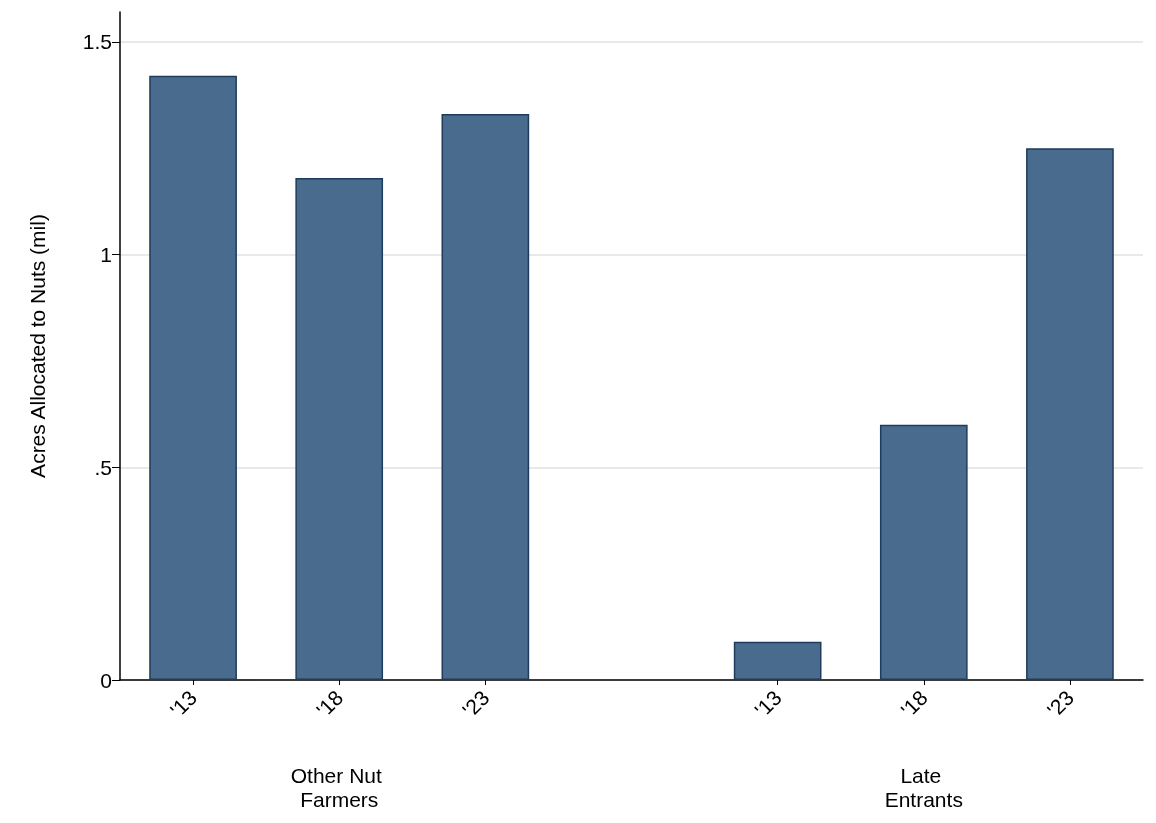 This screenshot has height=823, width=1156. I want to click on text: Other Nut Farmers, so click(339, 787).